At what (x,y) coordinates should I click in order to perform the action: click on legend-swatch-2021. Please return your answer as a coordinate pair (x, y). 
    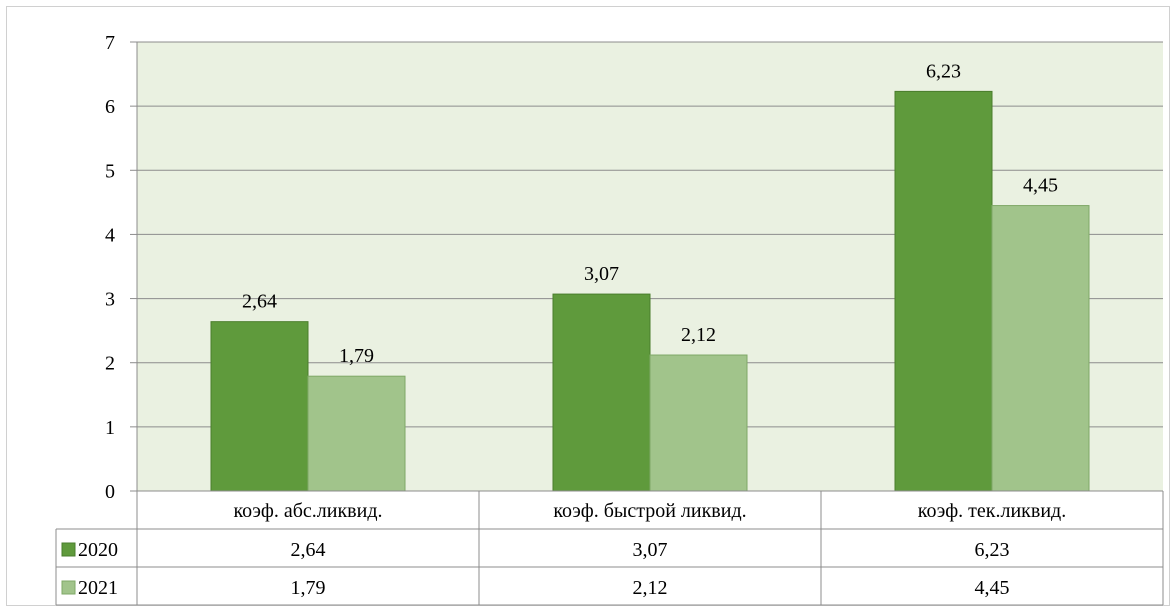
    Looking at the image, I should click on (68, 587).